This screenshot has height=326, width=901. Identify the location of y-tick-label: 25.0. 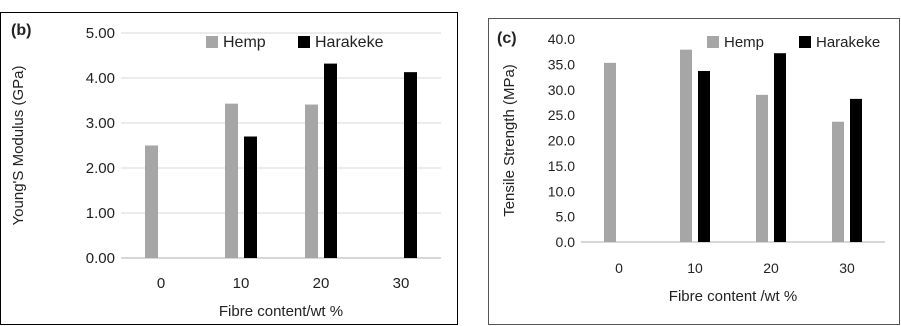
(561, 115).